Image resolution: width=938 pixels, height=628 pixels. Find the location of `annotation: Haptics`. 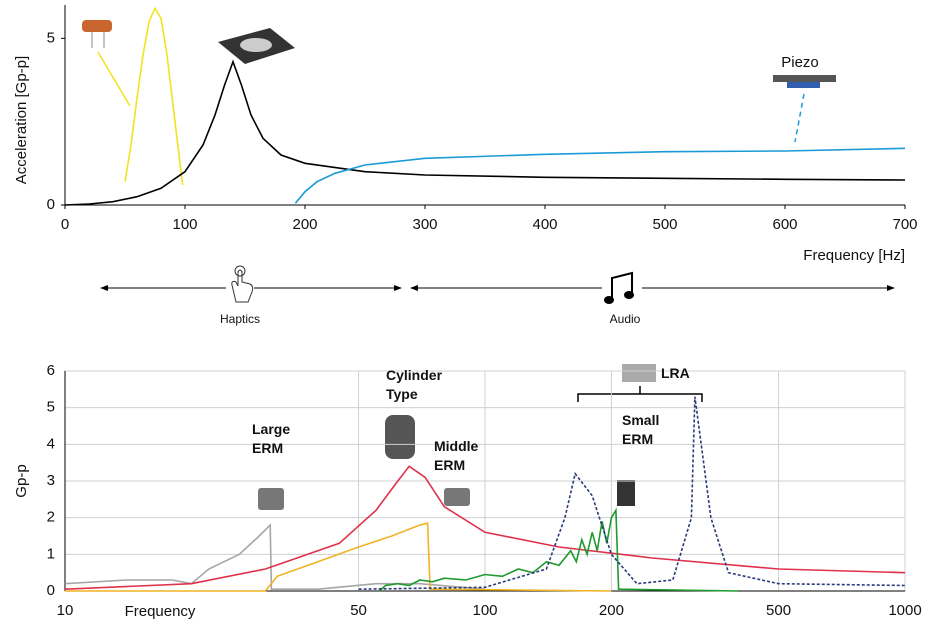

annotation: Haptics is located at coordinates (240, 319).